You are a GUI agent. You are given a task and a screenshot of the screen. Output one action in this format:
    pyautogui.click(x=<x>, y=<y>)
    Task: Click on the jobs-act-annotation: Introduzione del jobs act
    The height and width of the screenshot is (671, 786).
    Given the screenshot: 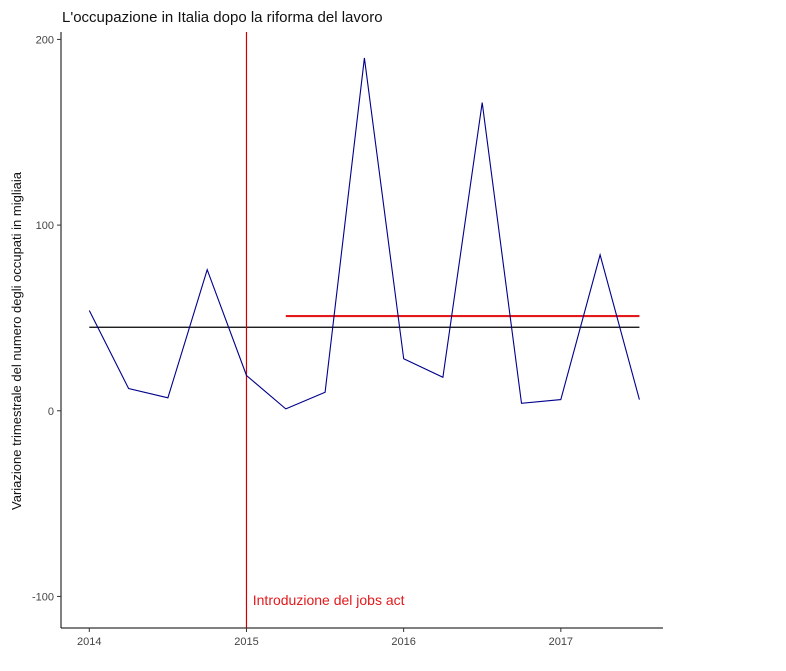 What is the action you would take?
    pyautogui.click(x=329, y=600)
    